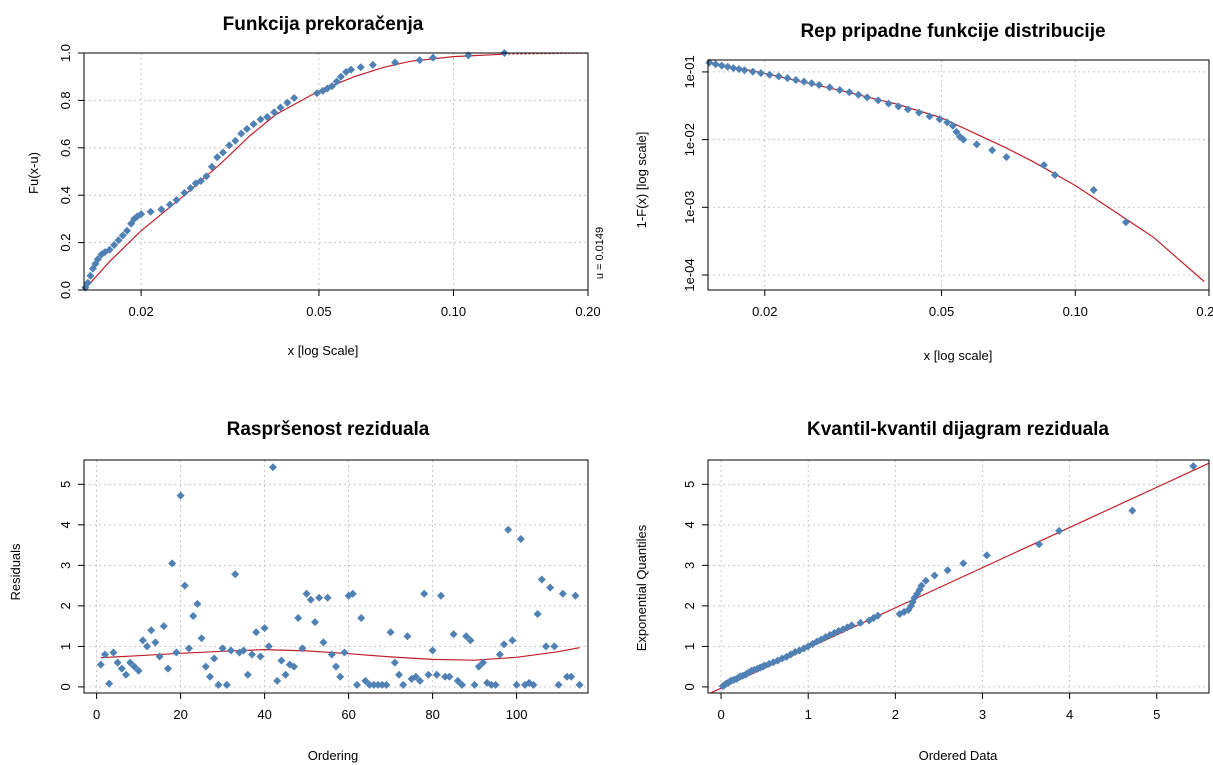 This screenshot has width=1213, height=765. I want to click on y-tick-label: 1e-02, so click(689, 139).